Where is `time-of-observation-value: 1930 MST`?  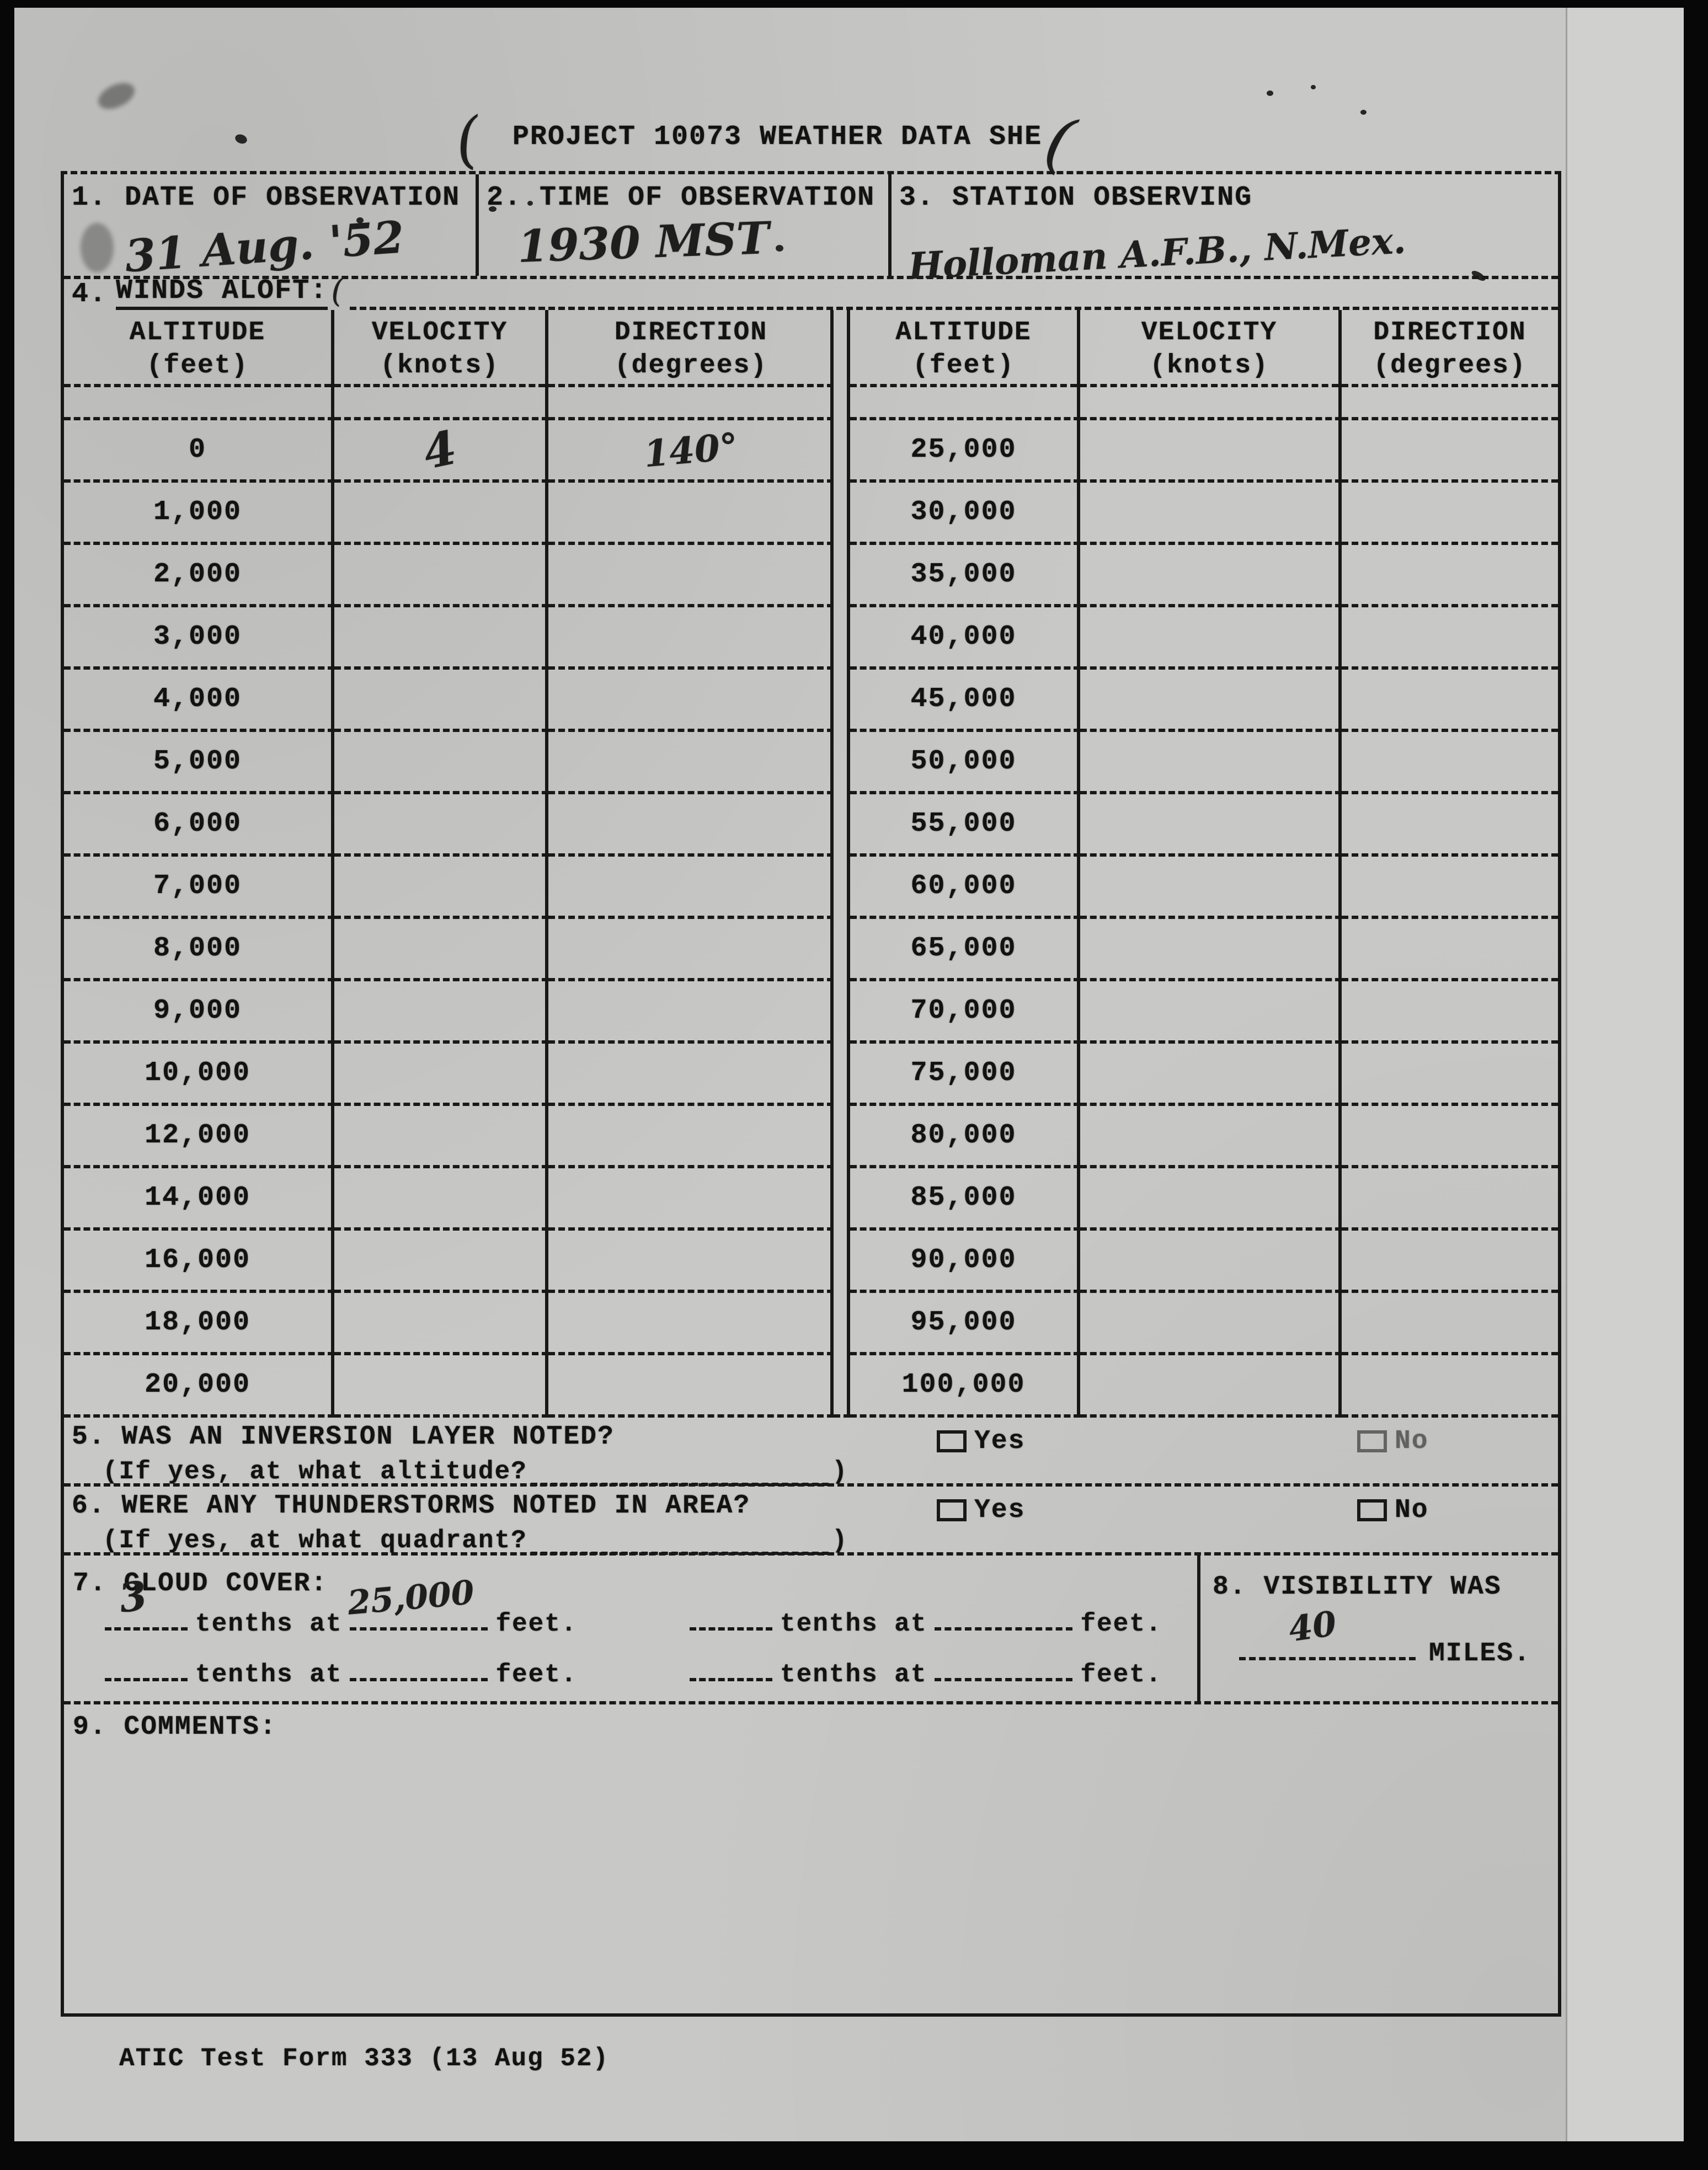 time-of-observation-value: 1930 MST is located at coordinates (643, 242).